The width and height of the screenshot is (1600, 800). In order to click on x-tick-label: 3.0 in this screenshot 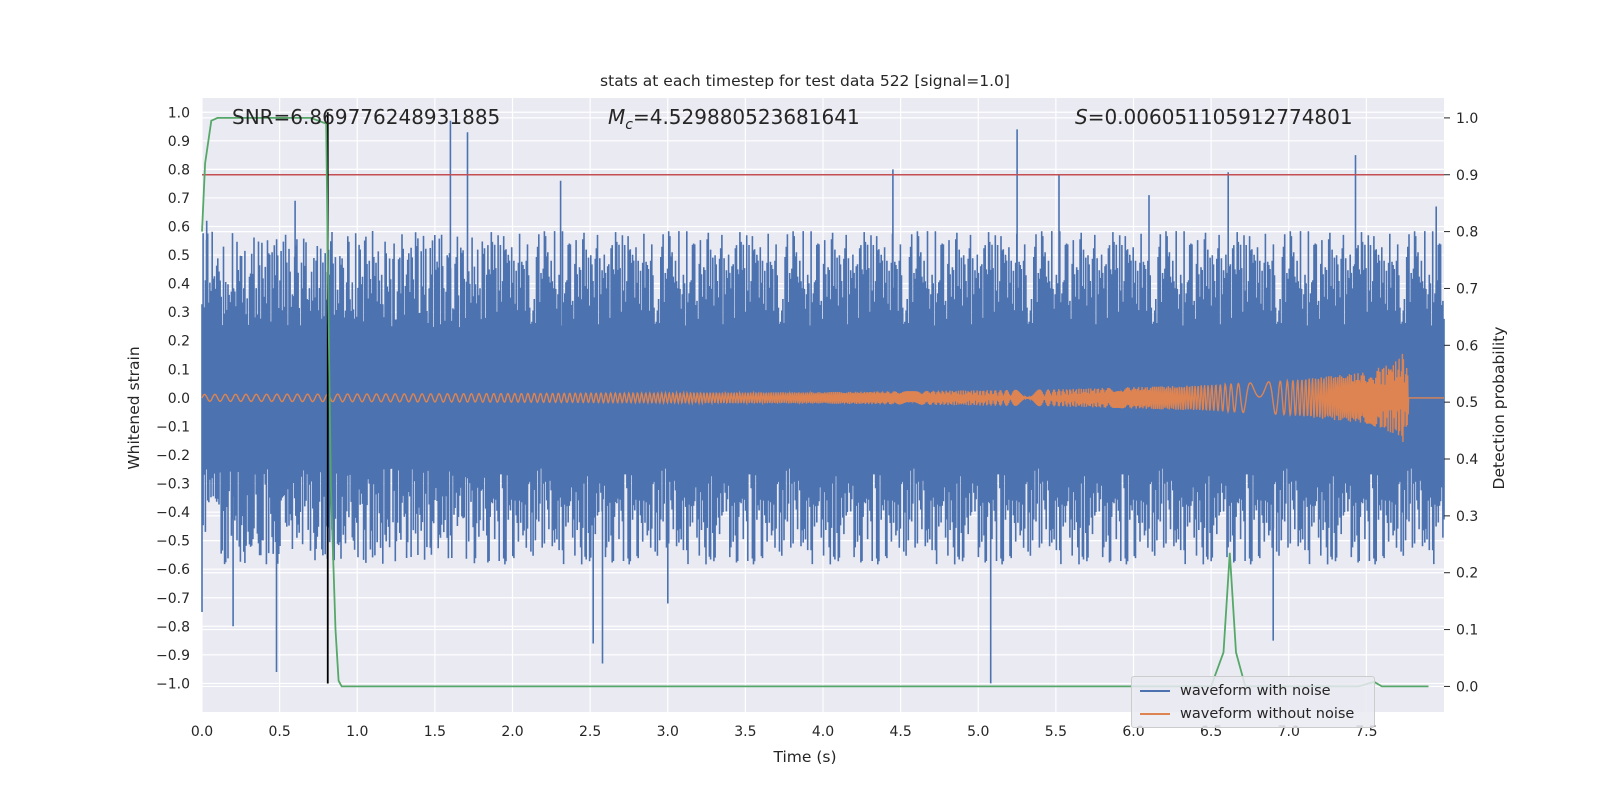, I will do `click(668, 732)`.